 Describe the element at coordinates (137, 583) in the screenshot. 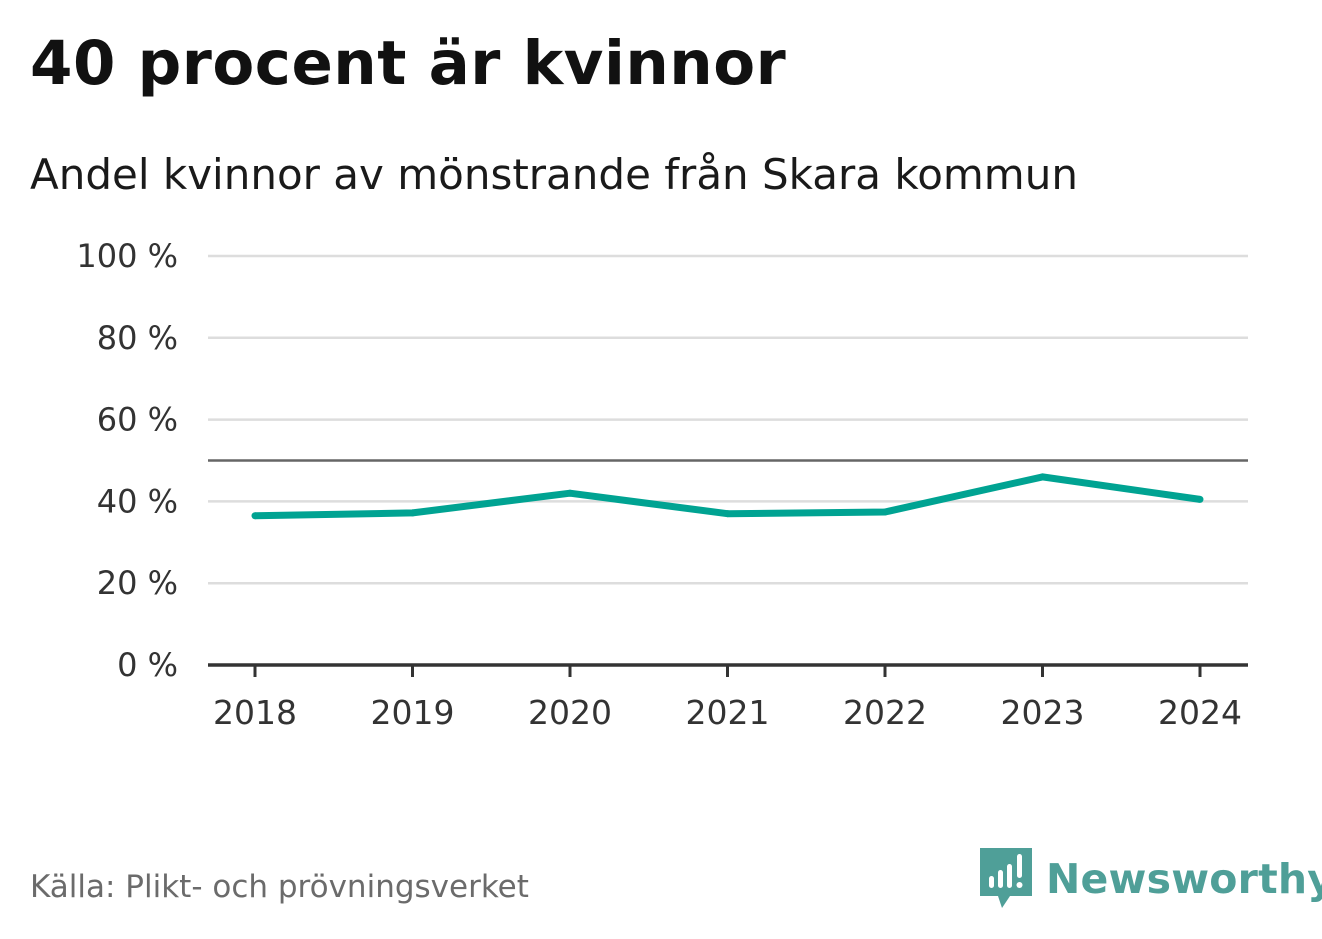

I see `y-tick-label: 20 %` at that location.